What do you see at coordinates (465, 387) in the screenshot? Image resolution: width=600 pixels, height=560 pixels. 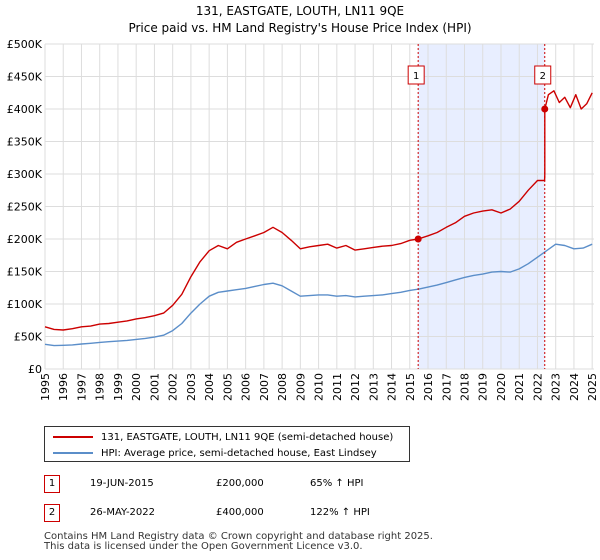 I see `x-tick-label: 2018` at bounding box center [465, 387].